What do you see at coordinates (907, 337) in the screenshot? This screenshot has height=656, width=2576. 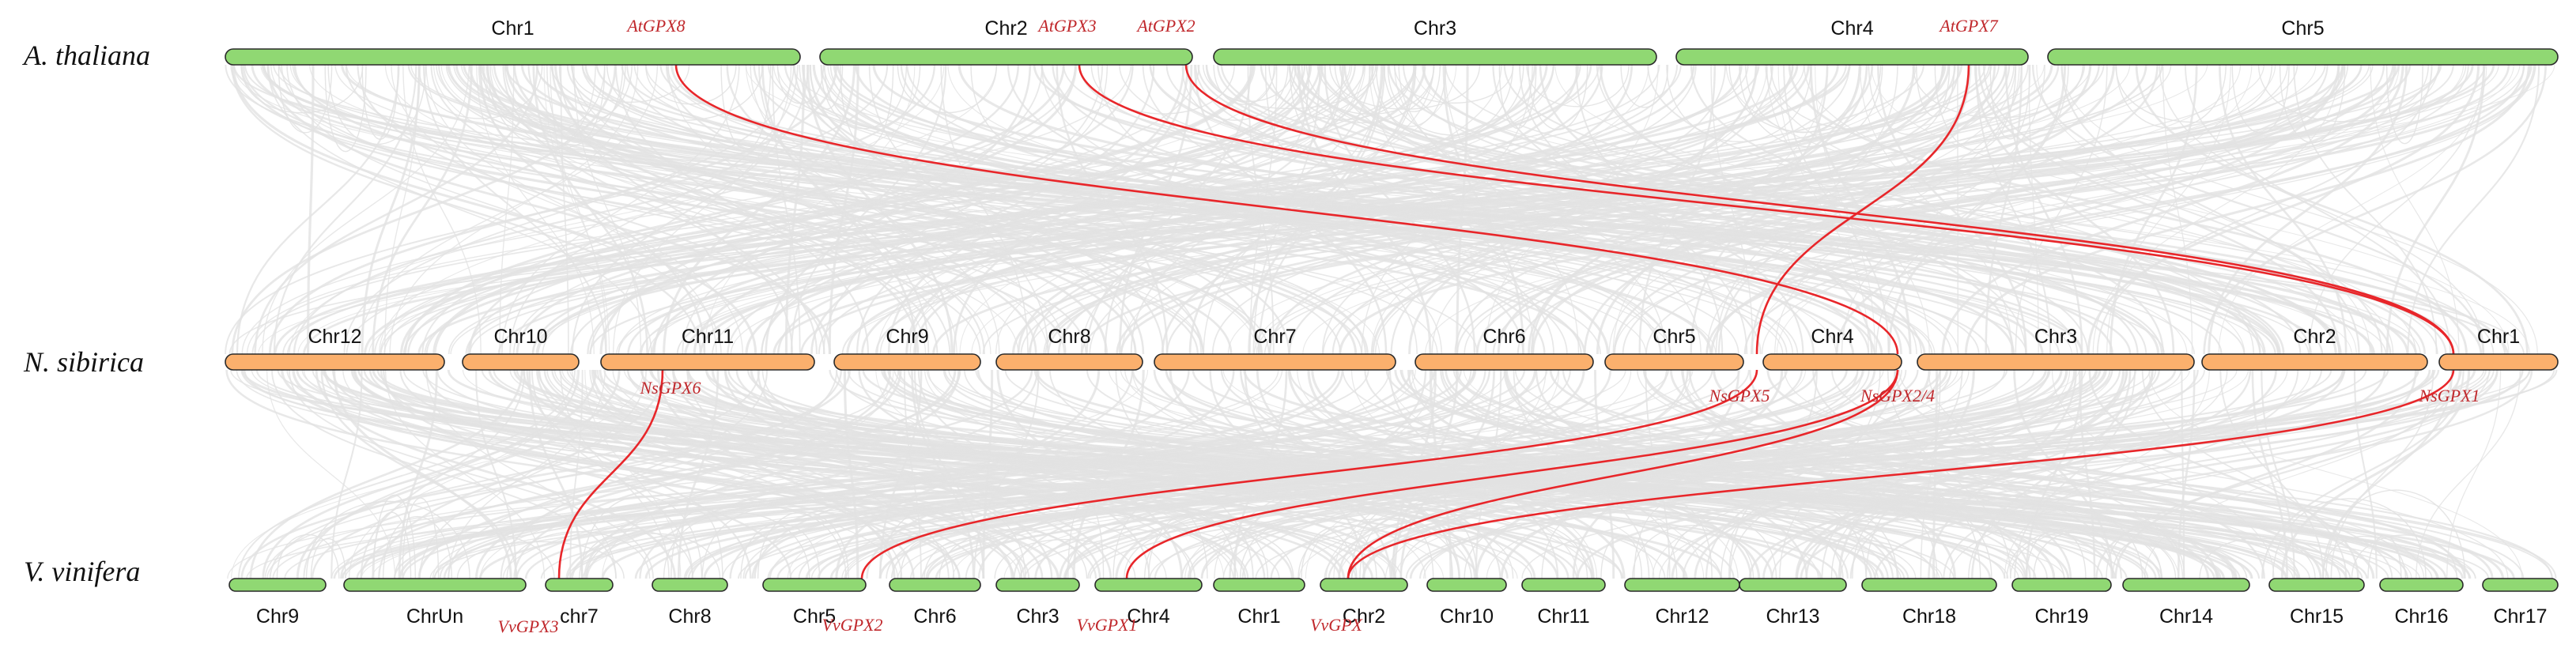 I see `chromosome-label: Chr9` at bounding box center [907, 337].